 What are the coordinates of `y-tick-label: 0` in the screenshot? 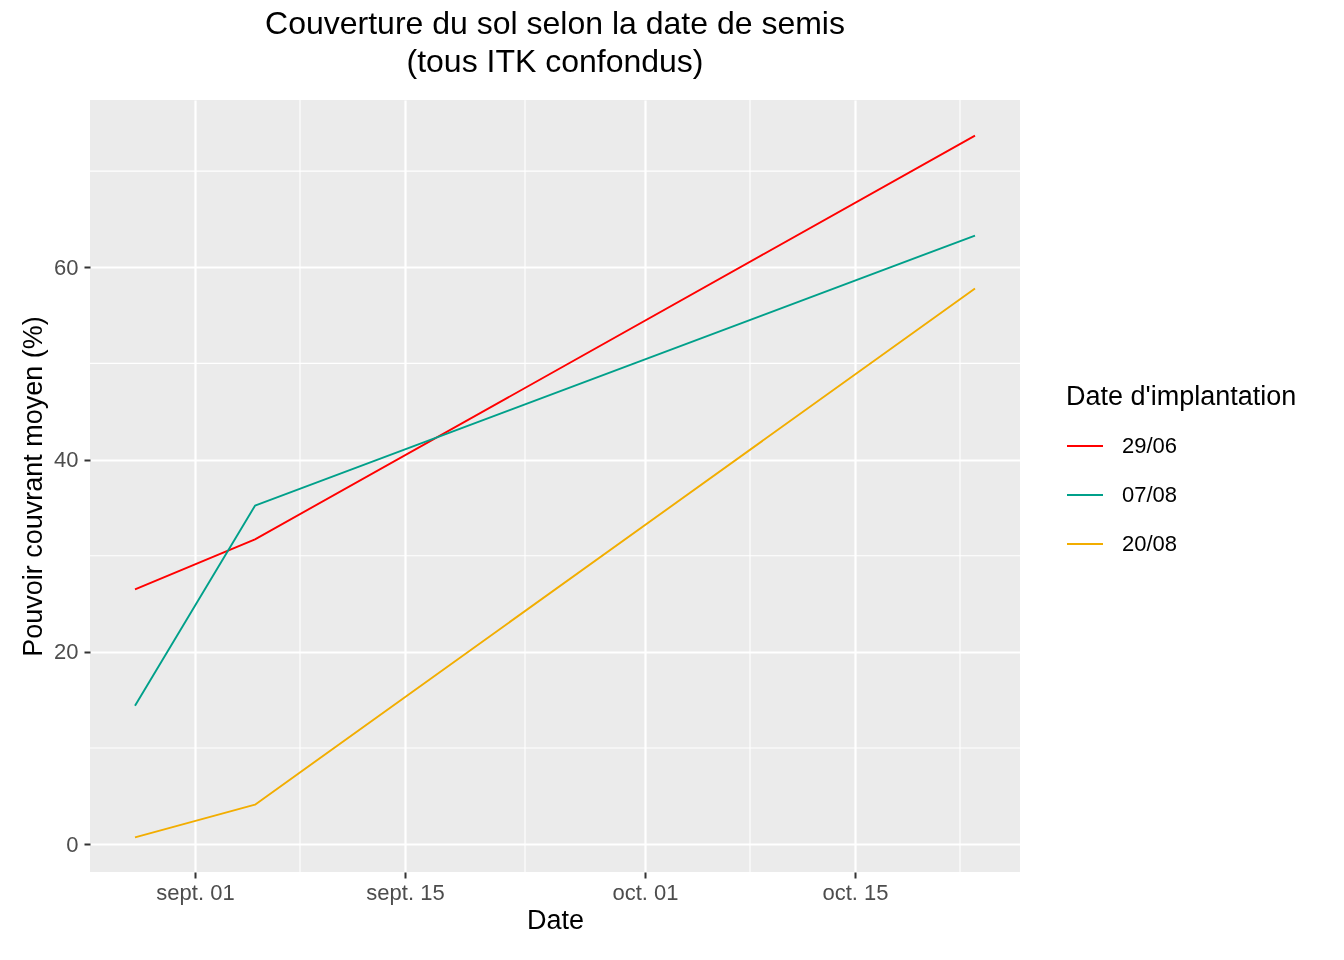 It's located at (72, 844).